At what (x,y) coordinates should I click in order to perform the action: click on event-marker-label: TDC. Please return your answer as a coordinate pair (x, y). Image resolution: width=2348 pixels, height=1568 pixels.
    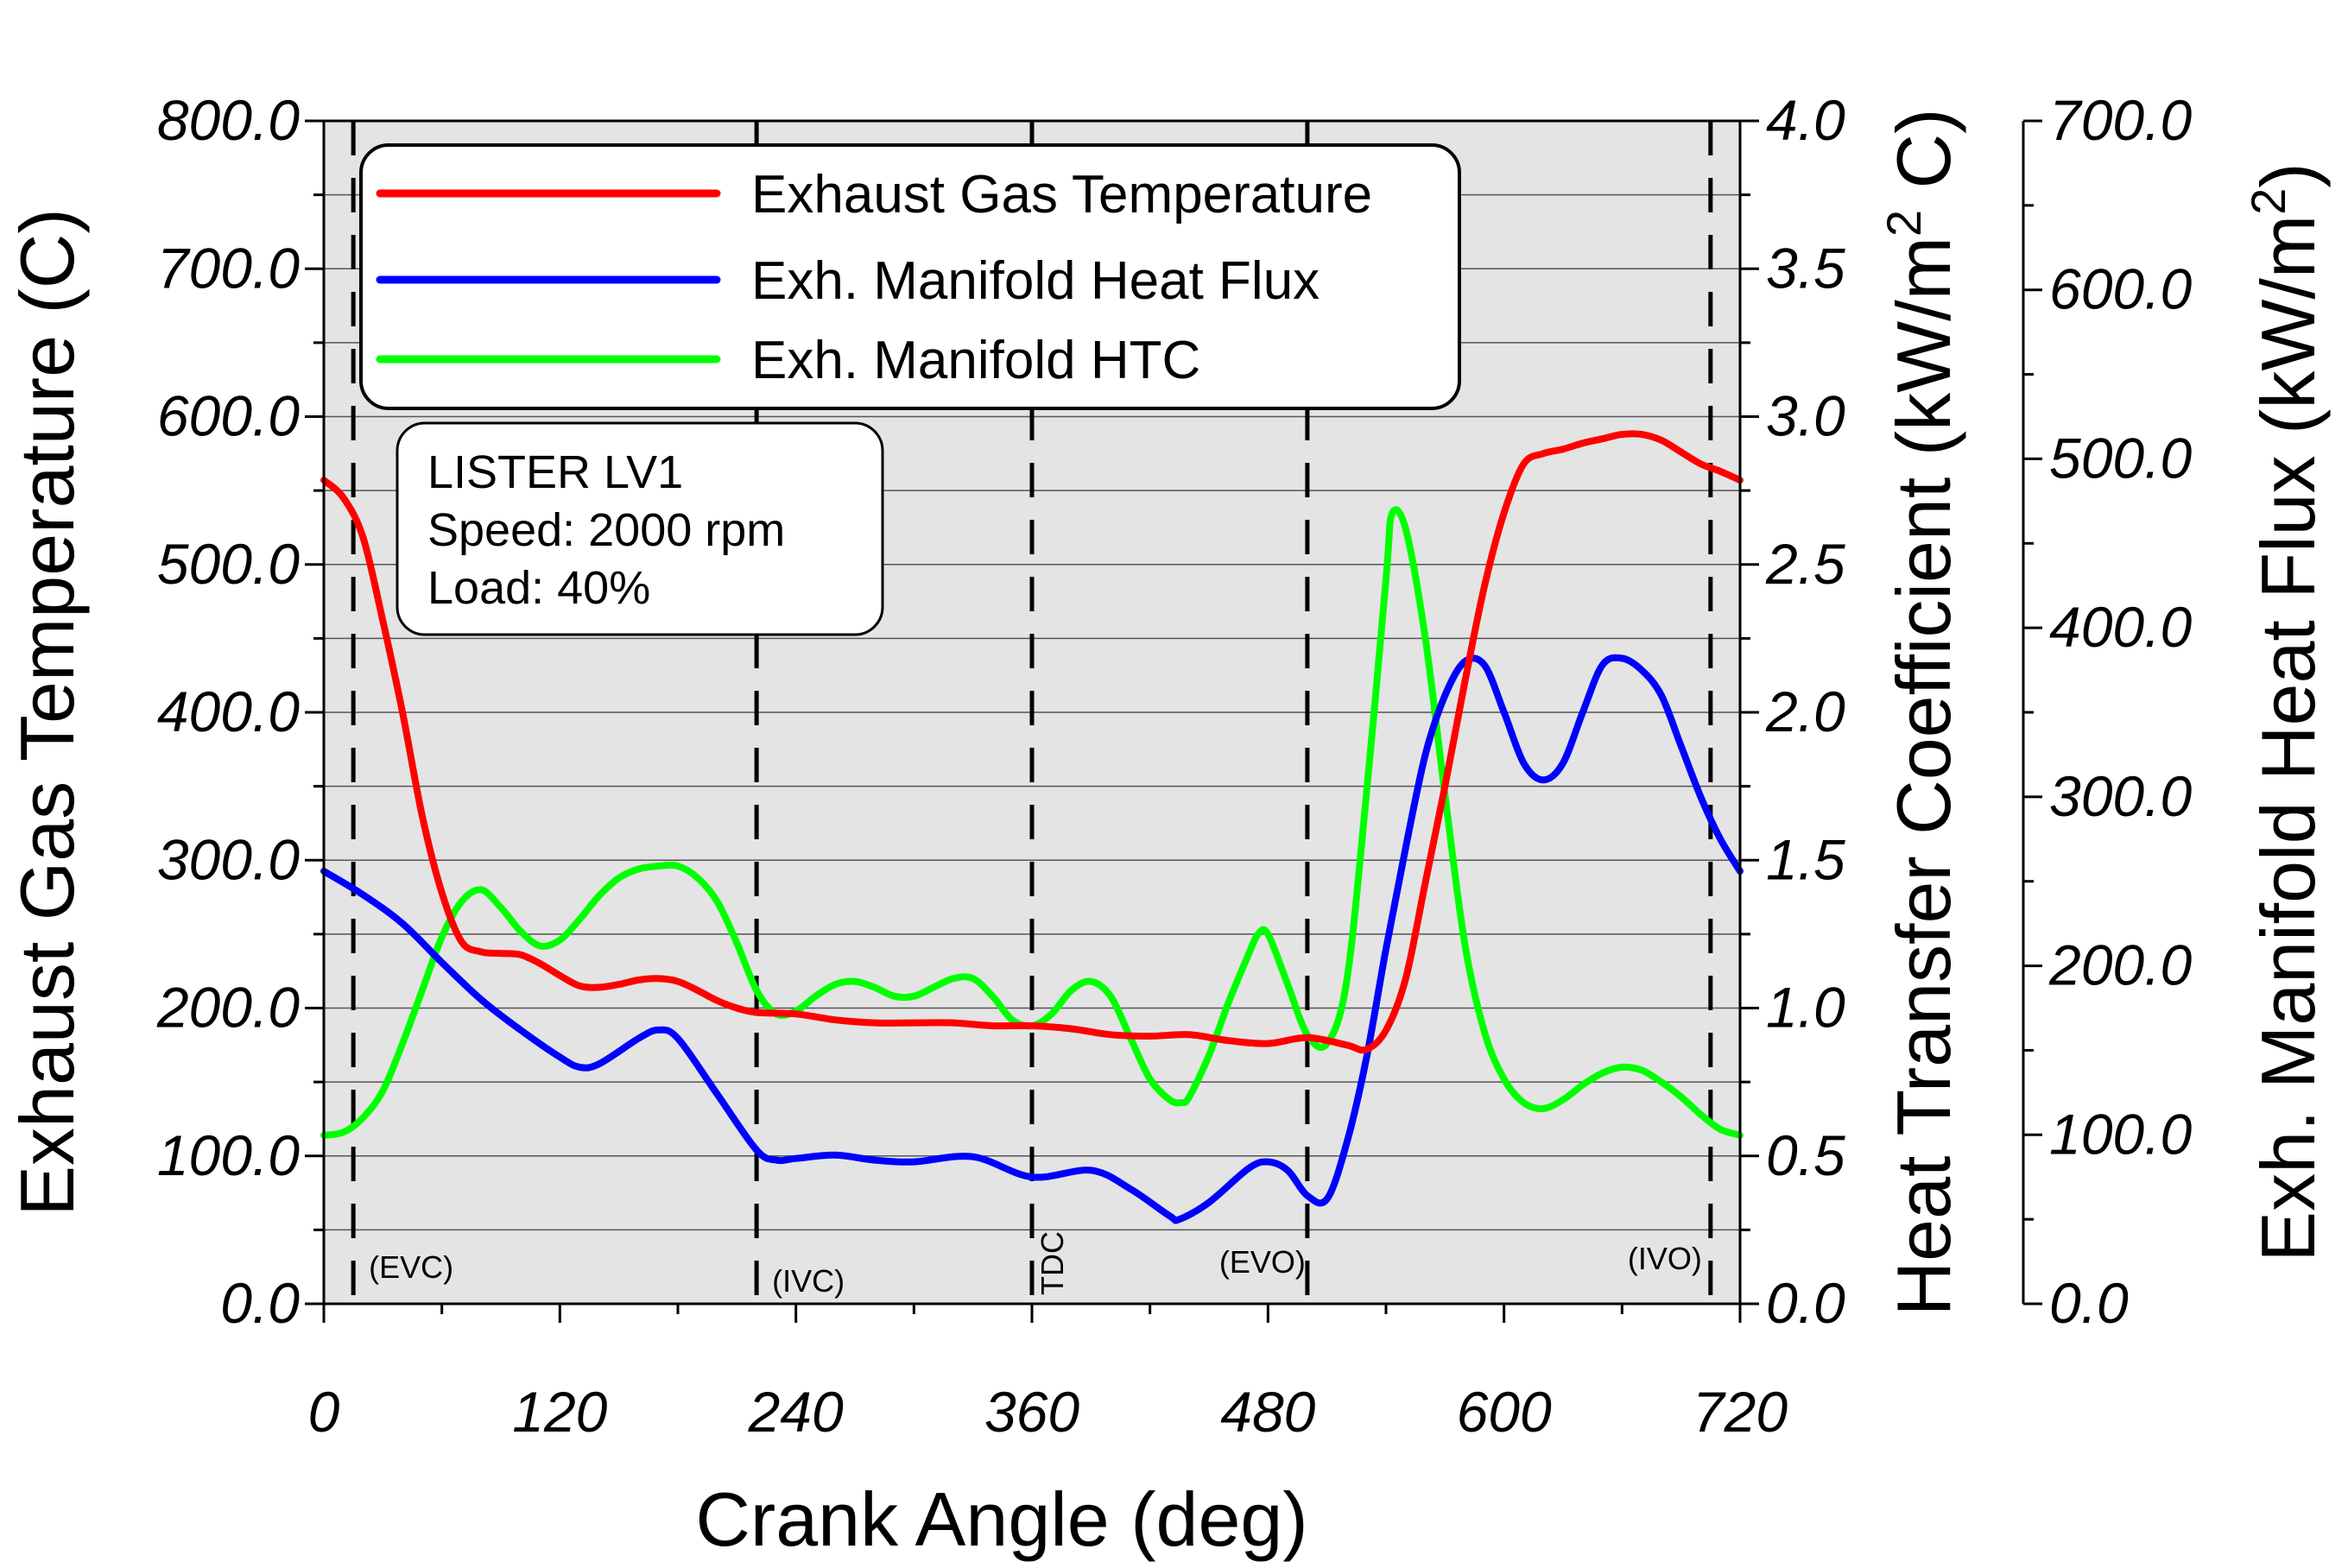
    Looking at the image, I should click on (1052, 1263).